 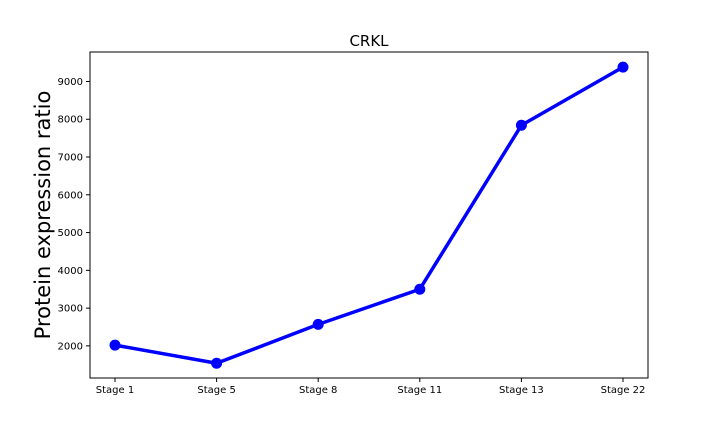 I want to click on x-tick-label: Stage 13, so click(x=521, y=390).